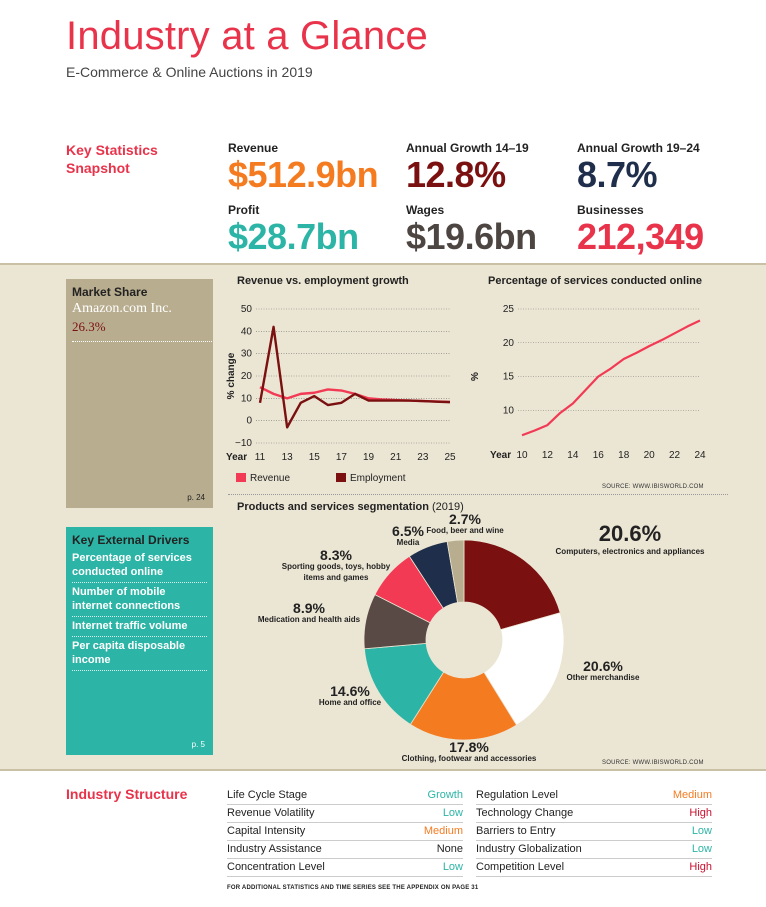  I want to click on segmentation-year: (2019), so click(448, 507).